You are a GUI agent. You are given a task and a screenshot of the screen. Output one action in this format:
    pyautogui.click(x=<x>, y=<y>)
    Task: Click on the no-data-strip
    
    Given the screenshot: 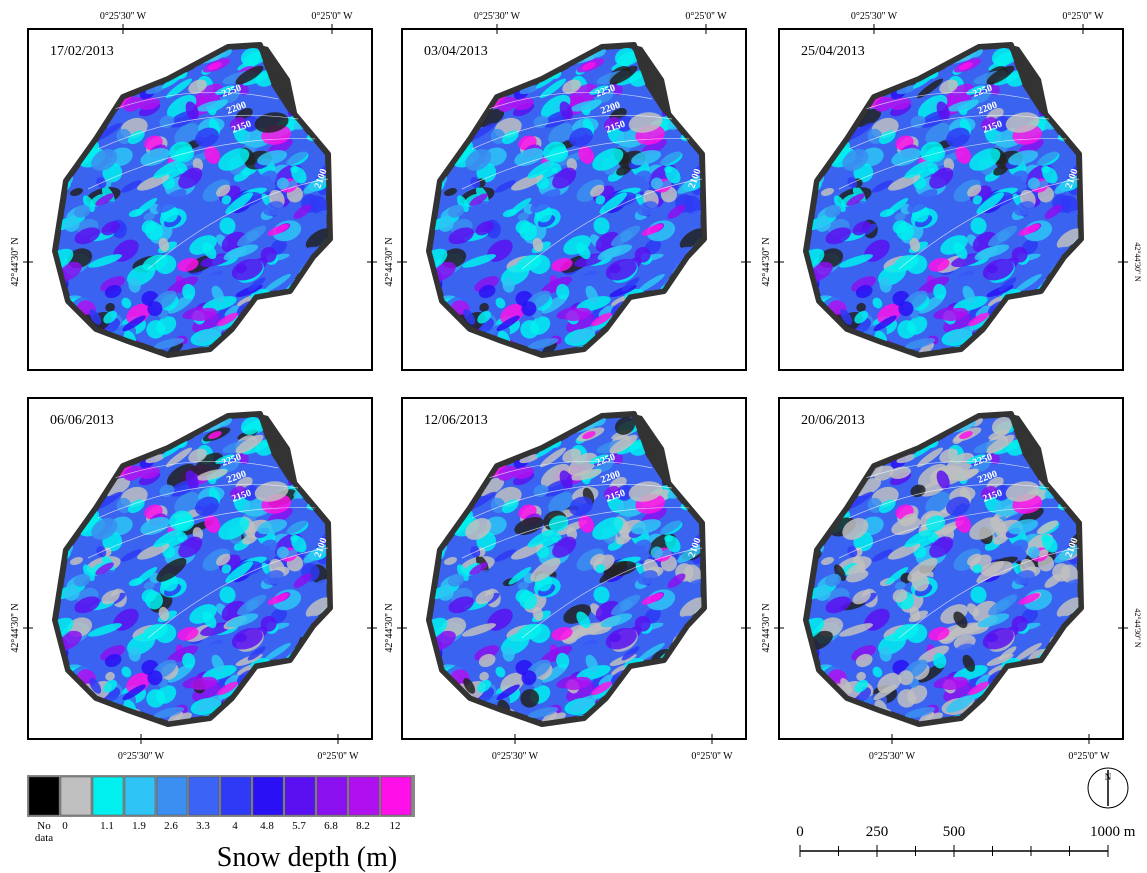 What is the action you would take?
    pyautogui.click(x=279, y=81)
    